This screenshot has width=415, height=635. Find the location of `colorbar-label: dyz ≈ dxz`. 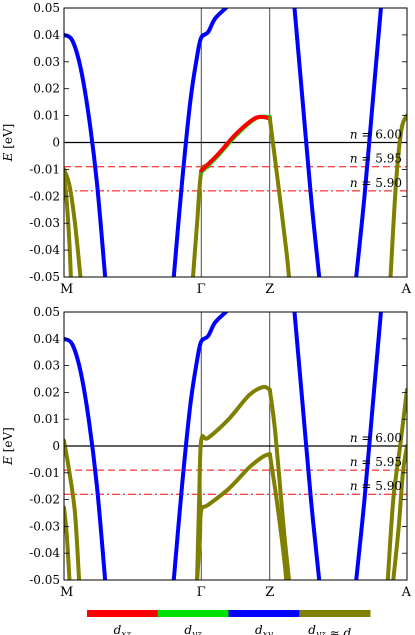

colorbar-label: dyz ≈ dxz is located at coordinates (334, 629).